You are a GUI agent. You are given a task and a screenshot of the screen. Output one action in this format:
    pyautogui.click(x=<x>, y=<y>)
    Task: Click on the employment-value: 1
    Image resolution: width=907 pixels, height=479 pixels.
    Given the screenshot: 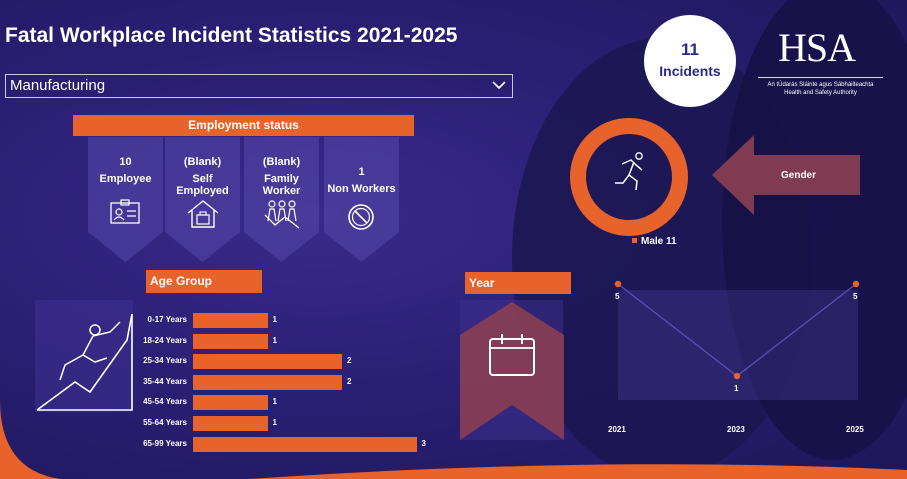 What is the action you would take?
    pyautogui.click(x=361, y=172)
    